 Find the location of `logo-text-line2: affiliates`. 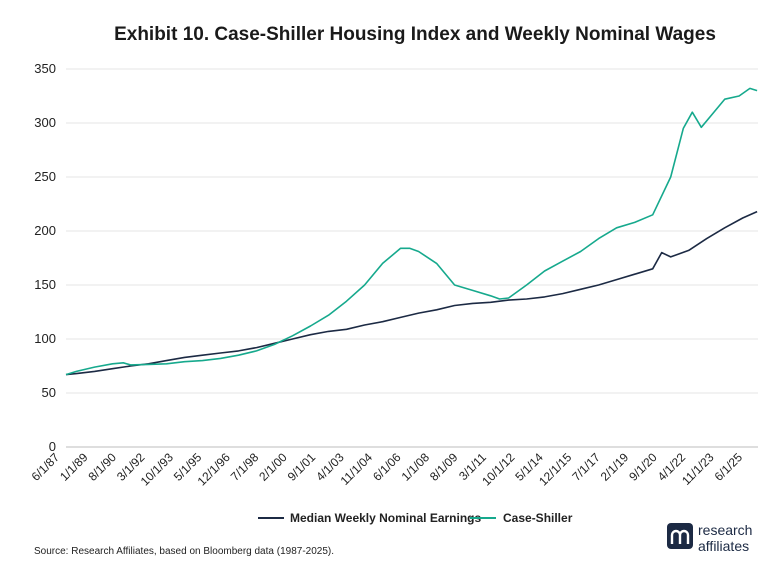

logo-text-line2: affiliates is located at coordinates (723, 546).